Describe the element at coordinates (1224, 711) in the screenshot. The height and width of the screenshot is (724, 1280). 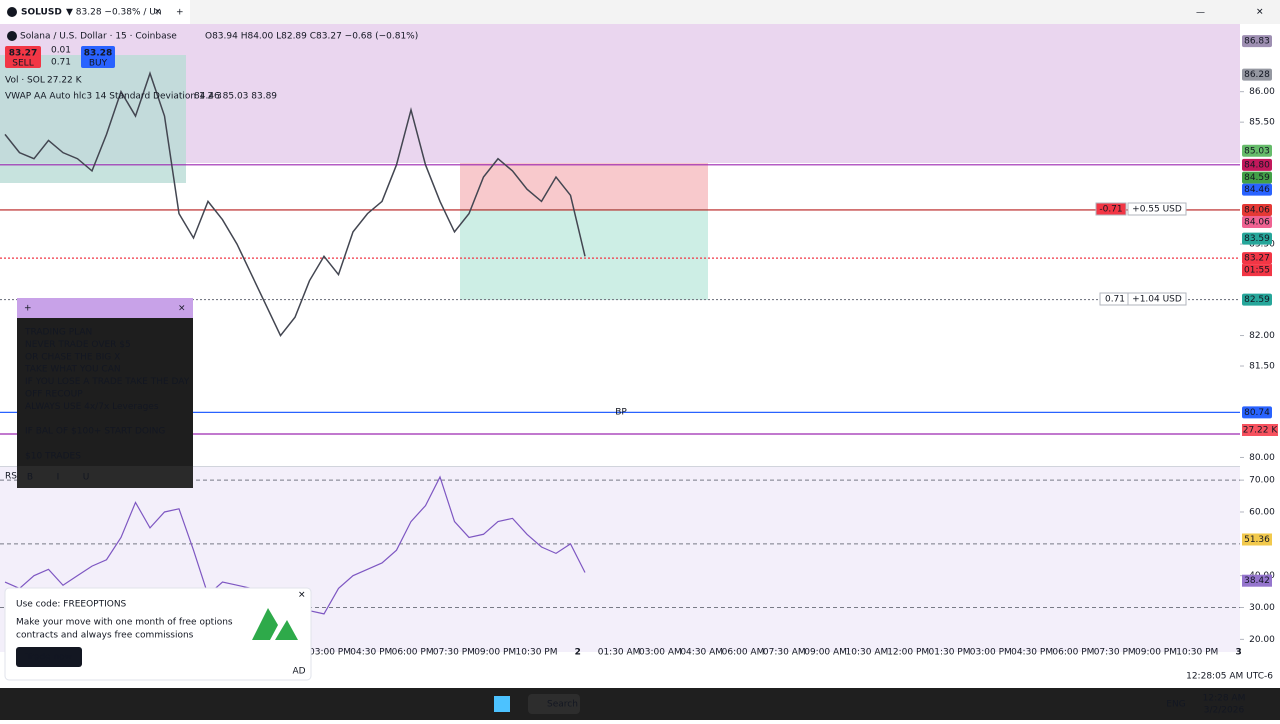
I see `date: 3/2/2026` at that location.